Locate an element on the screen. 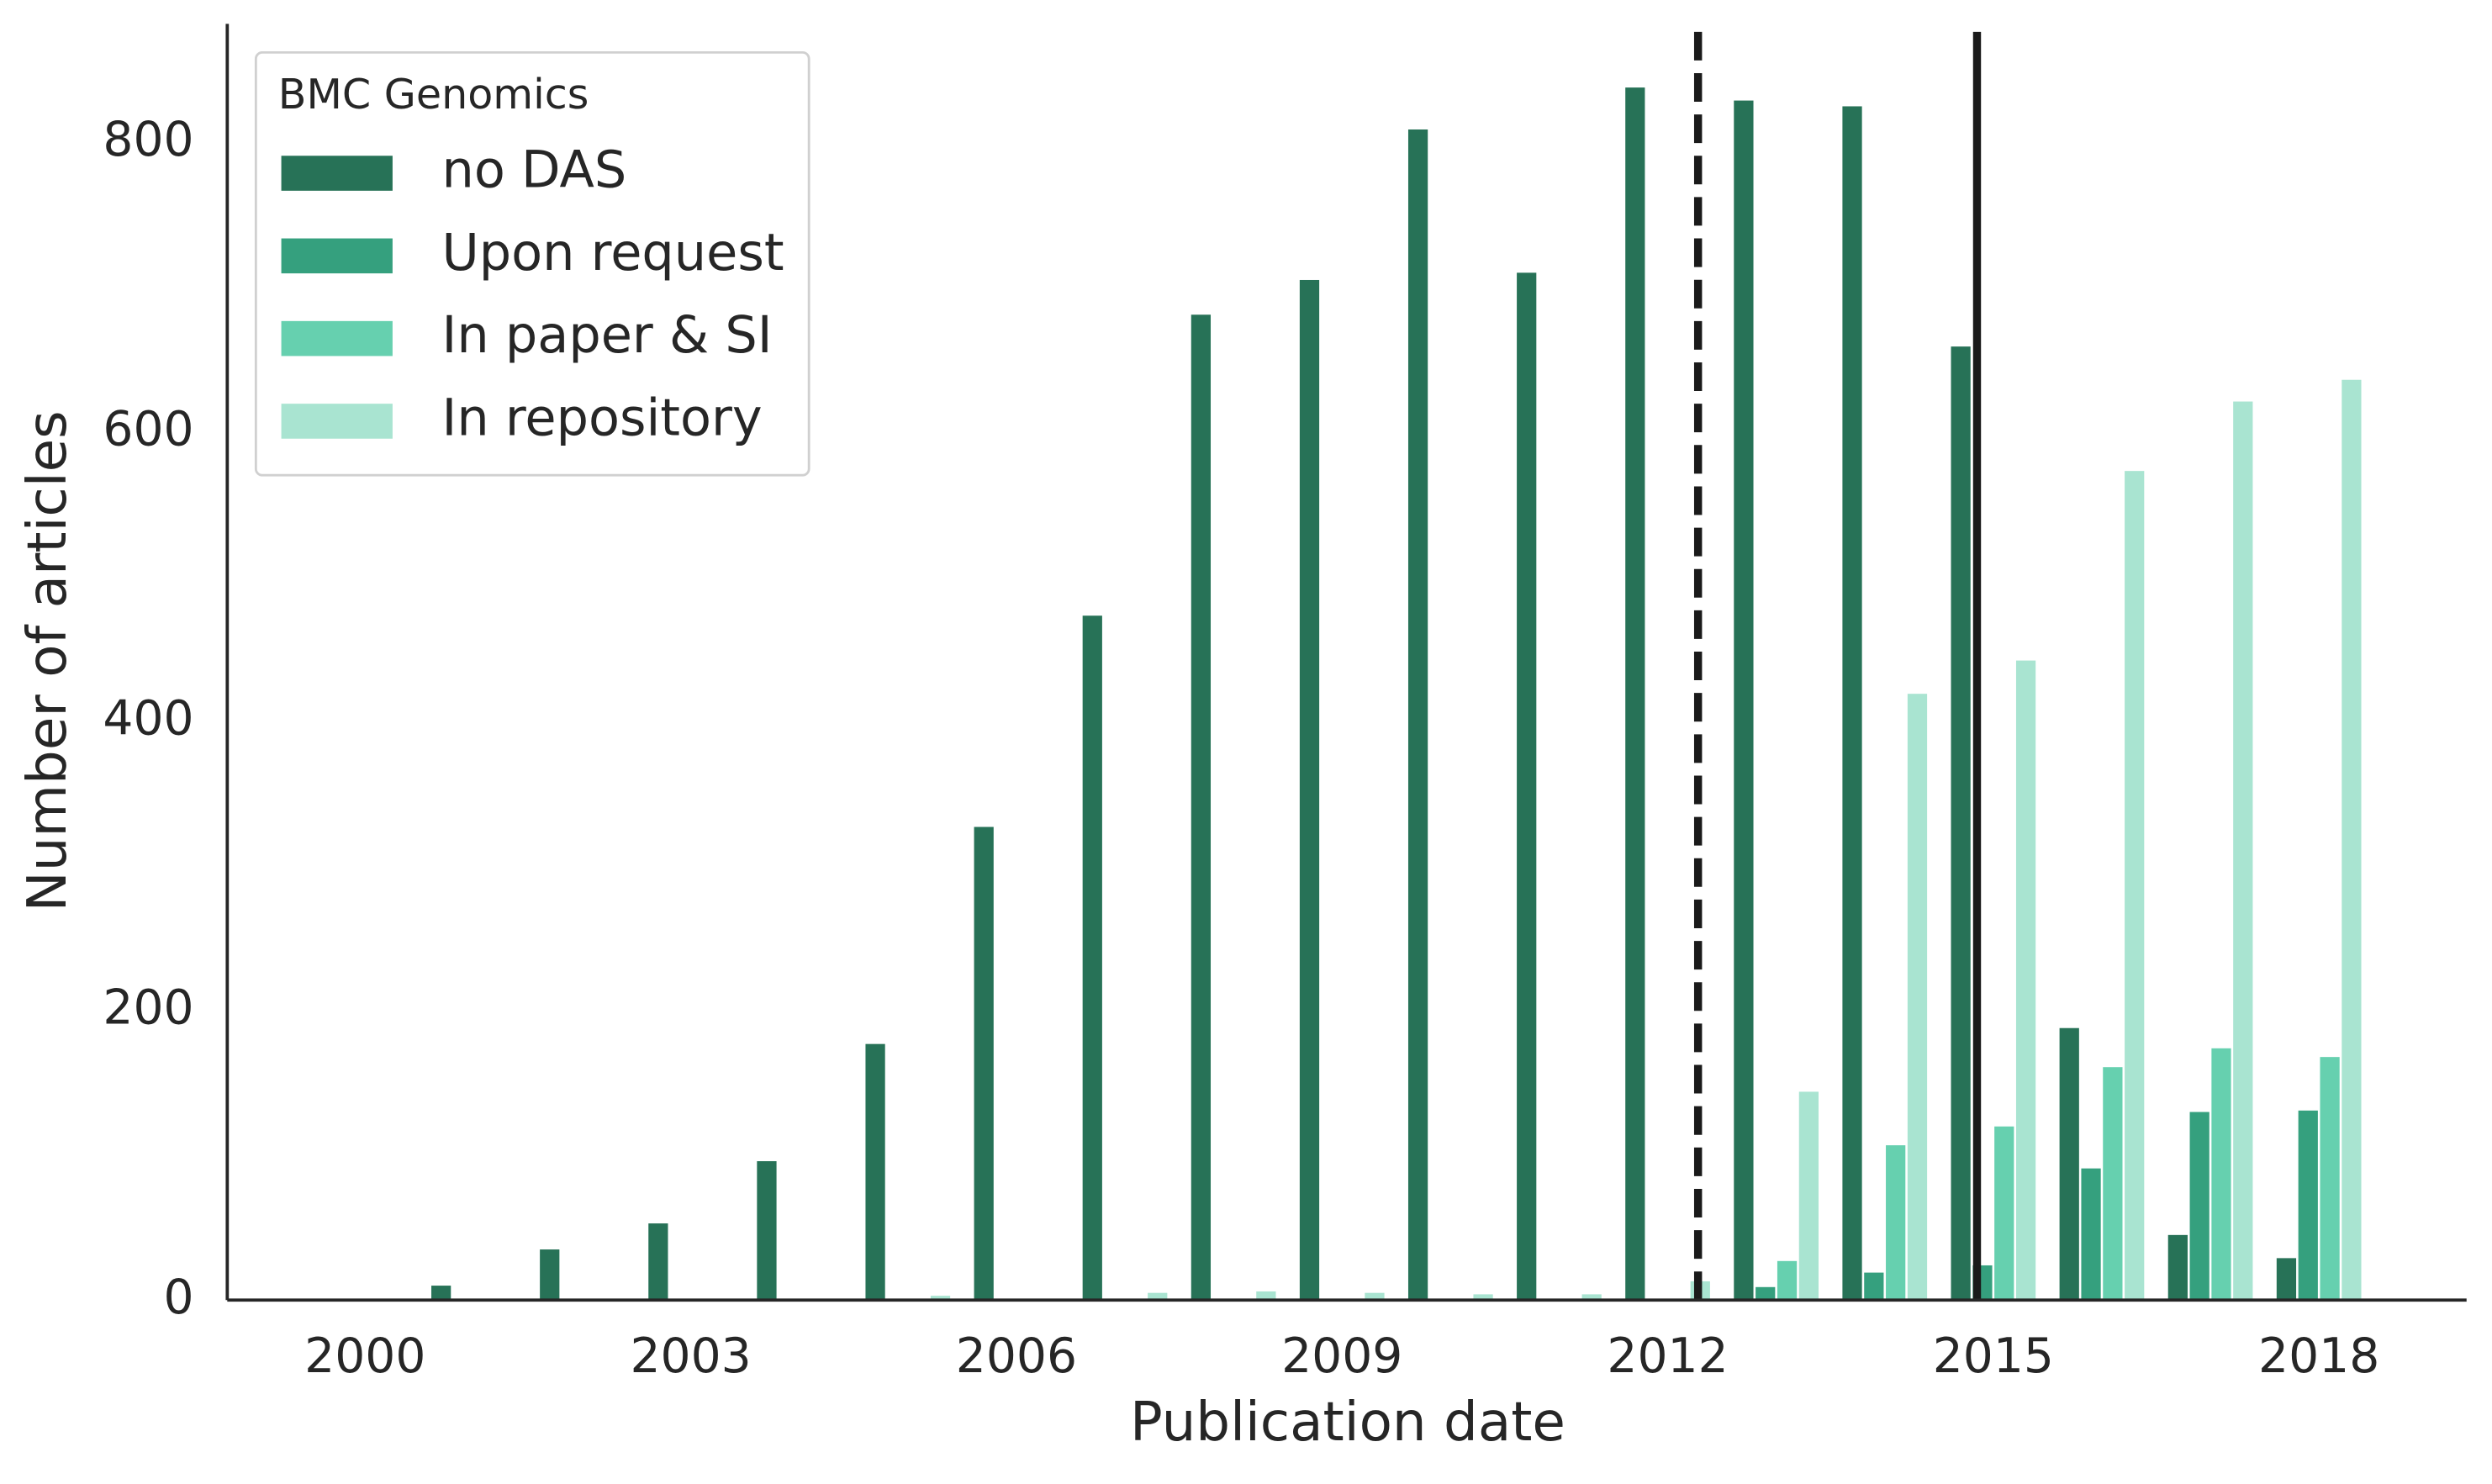 Image resolution: width=2492 pixels, height=1484 pixels. x-tick-label: 2000 is located at coordinates (364, 1356).